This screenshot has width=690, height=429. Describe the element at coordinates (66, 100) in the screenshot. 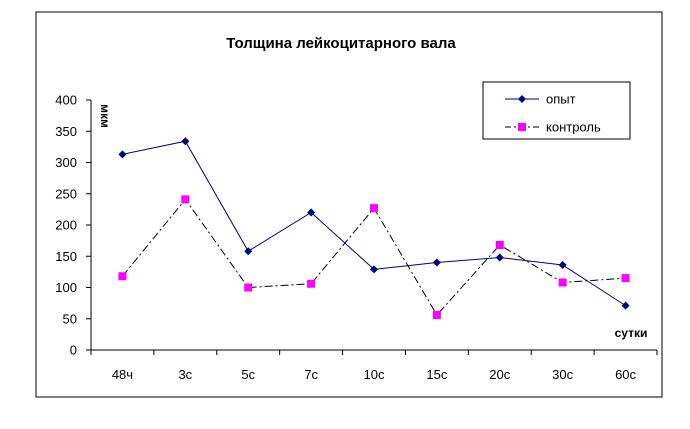

I see `y-tick-label: 400` at that location.